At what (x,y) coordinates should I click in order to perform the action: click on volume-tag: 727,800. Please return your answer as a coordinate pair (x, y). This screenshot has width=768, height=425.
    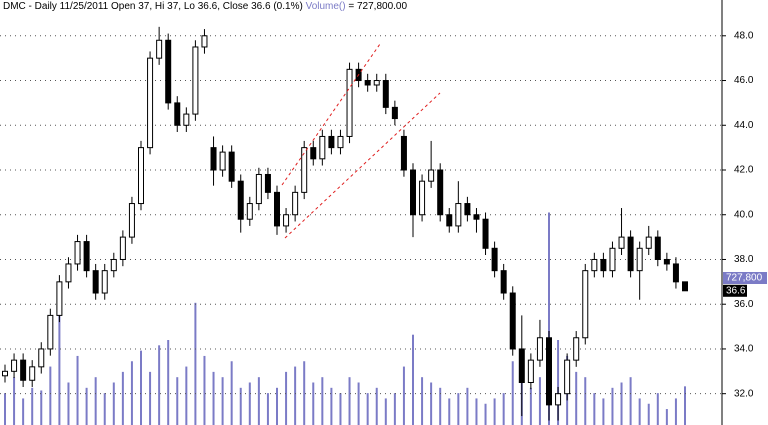
    Looking at the image, I should click on (744, 278).